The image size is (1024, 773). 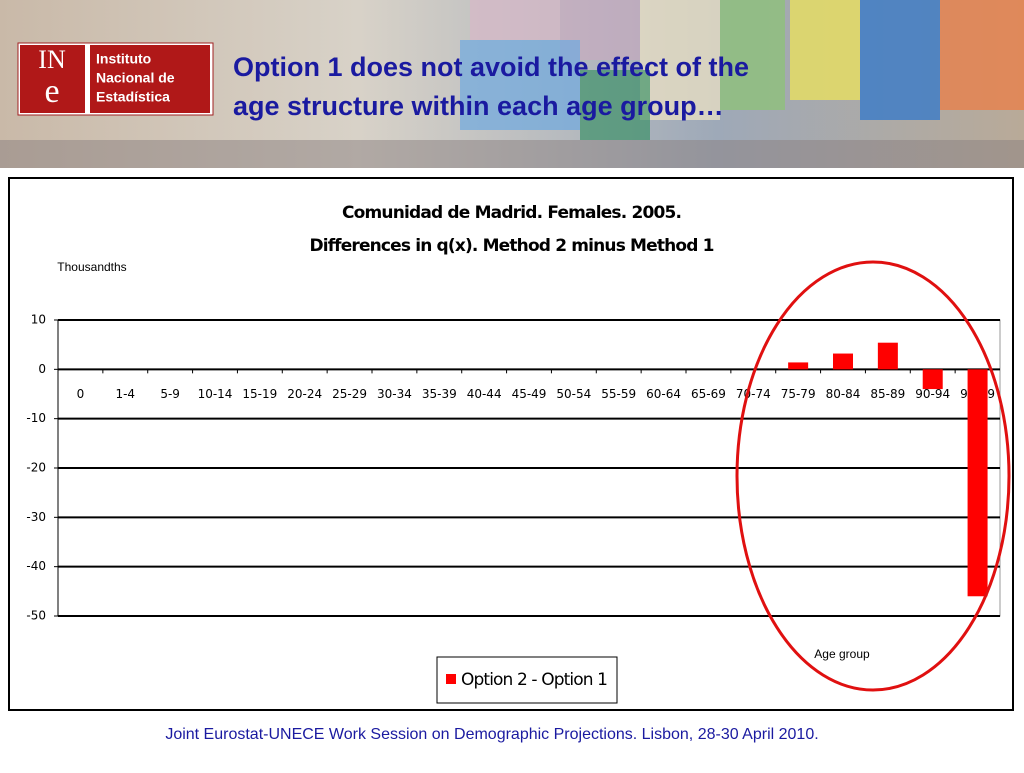 I want to click on legend-label: Option 2 - Option 1, so click(x=534, y=680).